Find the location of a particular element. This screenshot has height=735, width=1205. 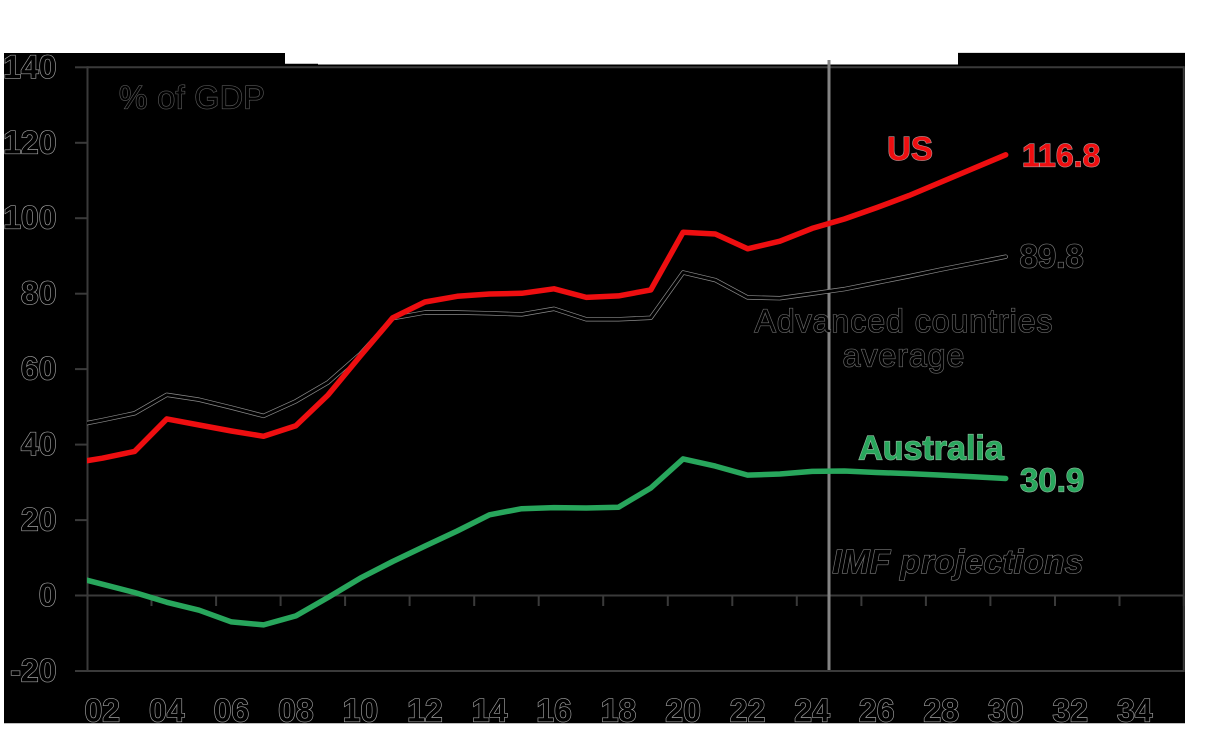

svg-text: 0 is located at coordinates (48, 595).